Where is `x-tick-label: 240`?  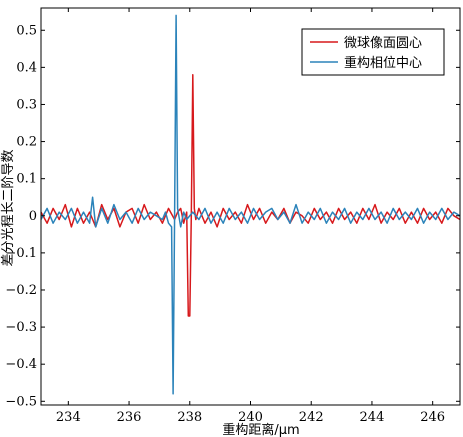
x-tick-label: 240 is located at coordinates (250, 417).